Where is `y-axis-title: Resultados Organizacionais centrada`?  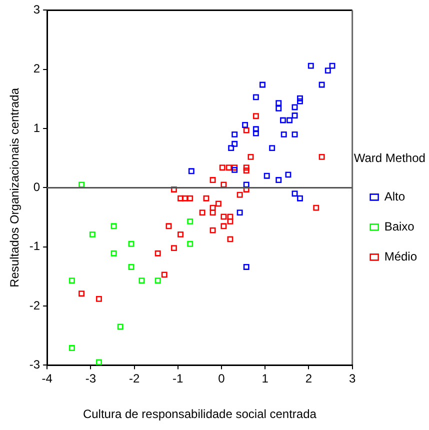 y-axis-title: Resultados Organizacionais centrada is located at coordinates (15, 188).